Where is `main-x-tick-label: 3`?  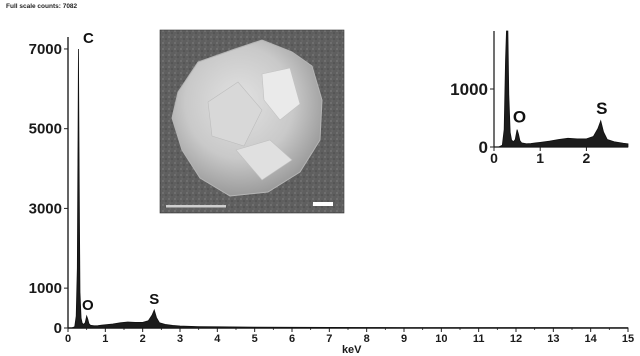 main-x-tick-label: 3 is located at coordinates (180, 339).